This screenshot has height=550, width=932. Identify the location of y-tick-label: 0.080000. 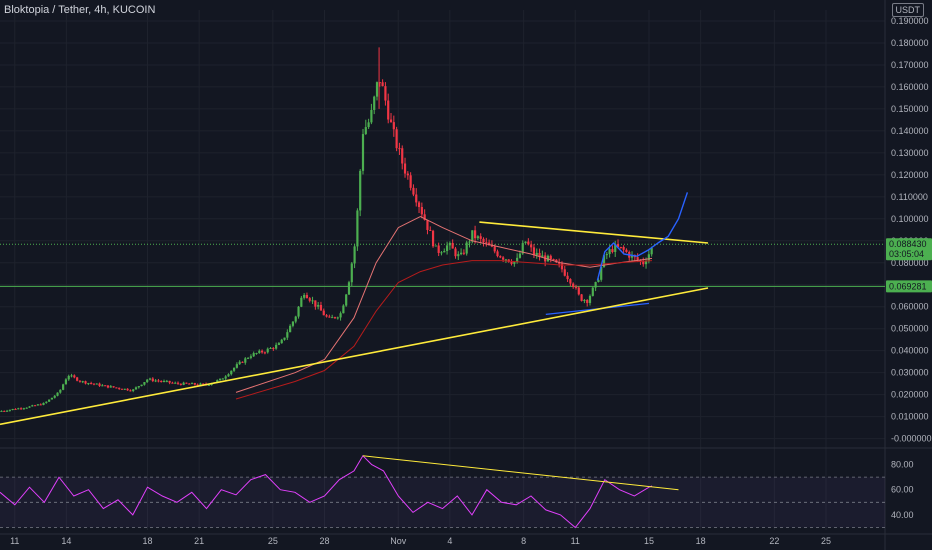
(910, 263).